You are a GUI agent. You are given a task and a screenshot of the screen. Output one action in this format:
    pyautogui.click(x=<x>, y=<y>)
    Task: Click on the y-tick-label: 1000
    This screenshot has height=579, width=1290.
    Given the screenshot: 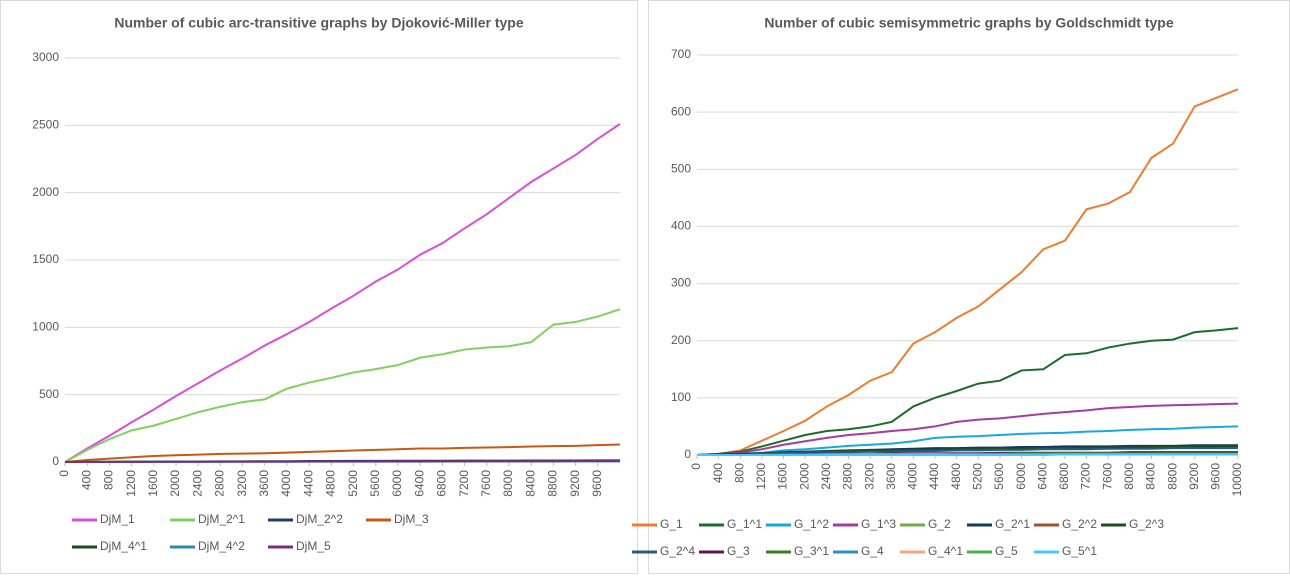 What is the action you would take?
    pyautogui.click(x=45, y=327)
    